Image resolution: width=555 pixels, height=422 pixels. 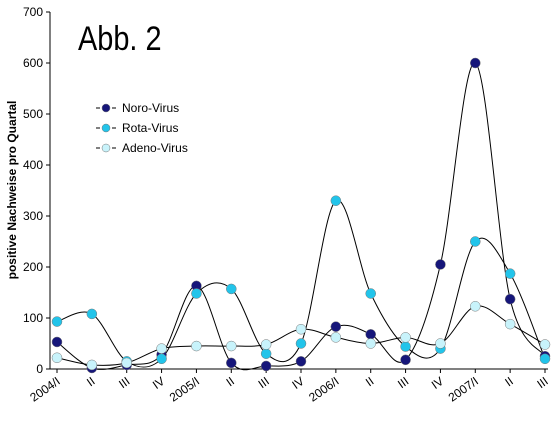 What do you see at coordinates (33, 12) in the screenshot?
I see `y-tick-label: 700` at bounding box center [33, 12].